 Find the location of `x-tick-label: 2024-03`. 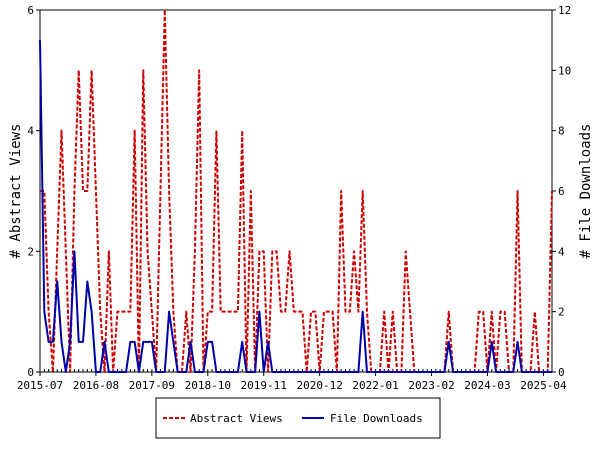

x-tick-label: 2024-03 is located at coordinates (487, 385).